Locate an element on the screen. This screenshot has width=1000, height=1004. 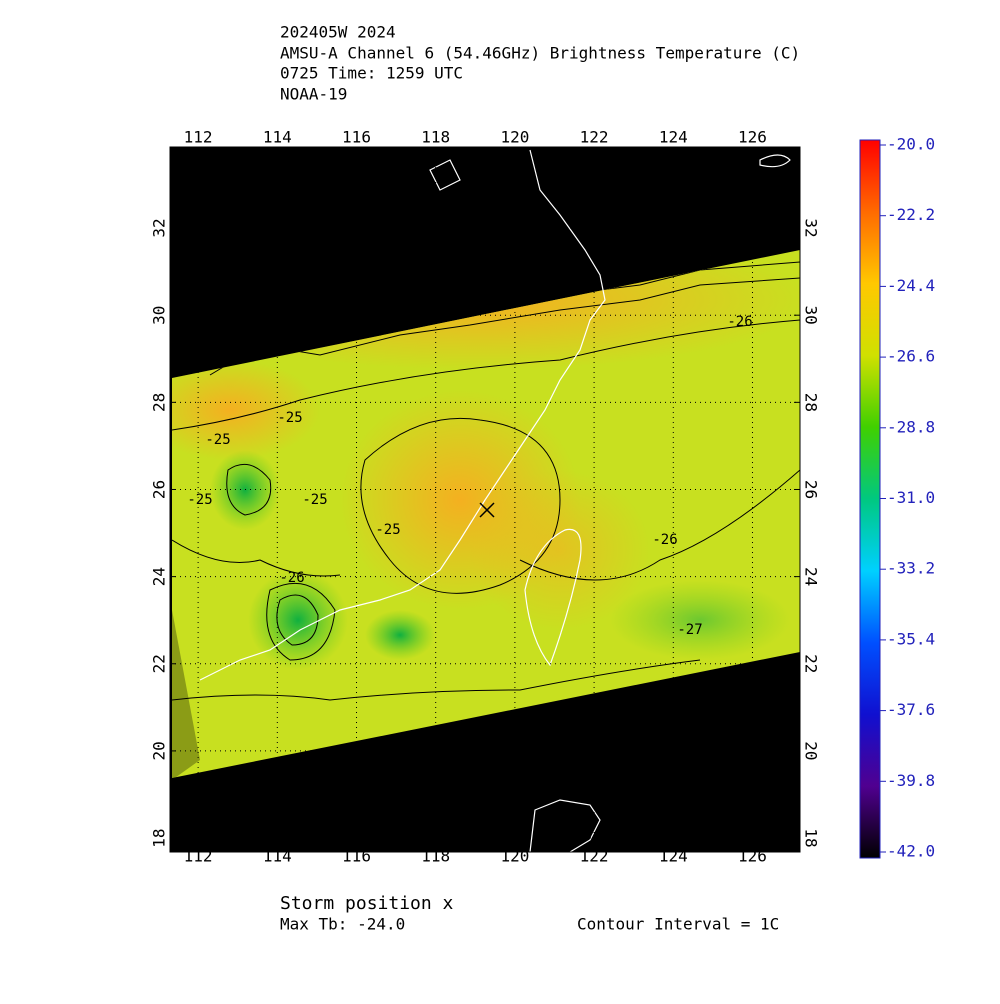
colorbar-label: -37.6 is located at coordinates (911, 709).